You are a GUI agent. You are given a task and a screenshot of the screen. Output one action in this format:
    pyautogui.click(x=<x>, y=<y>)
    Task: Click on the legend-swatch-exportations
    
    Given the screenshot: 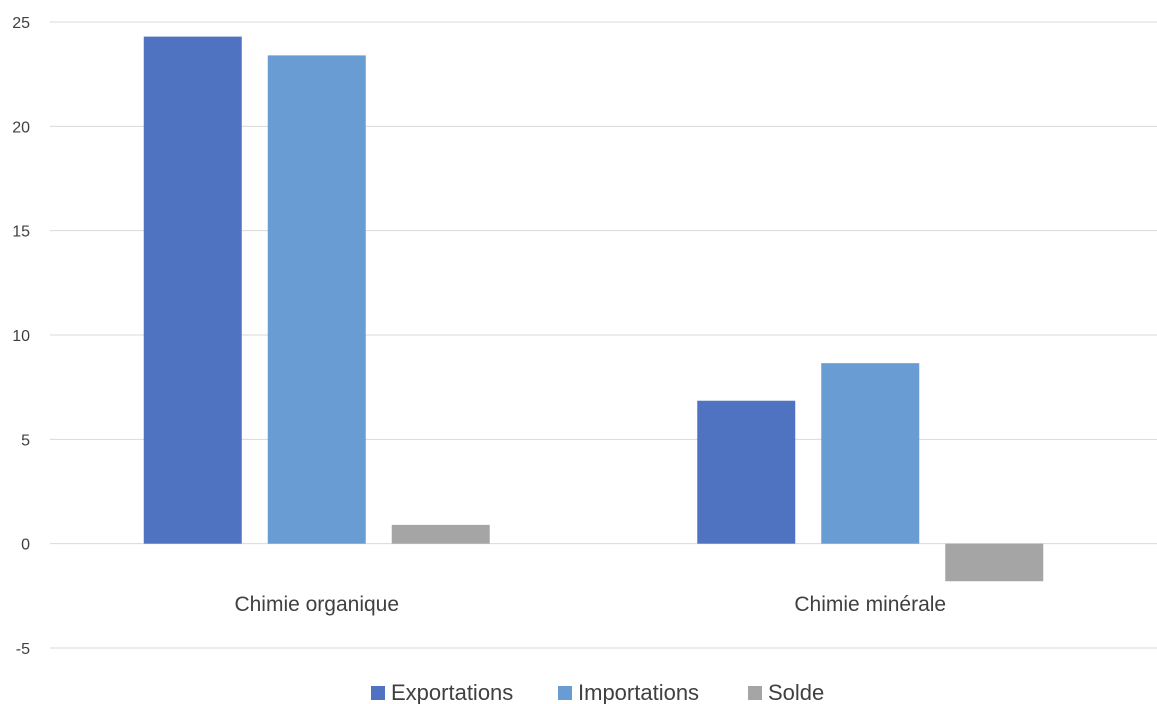 What is the action you would take?
    pyautogui.click(x=378, y=693)
    